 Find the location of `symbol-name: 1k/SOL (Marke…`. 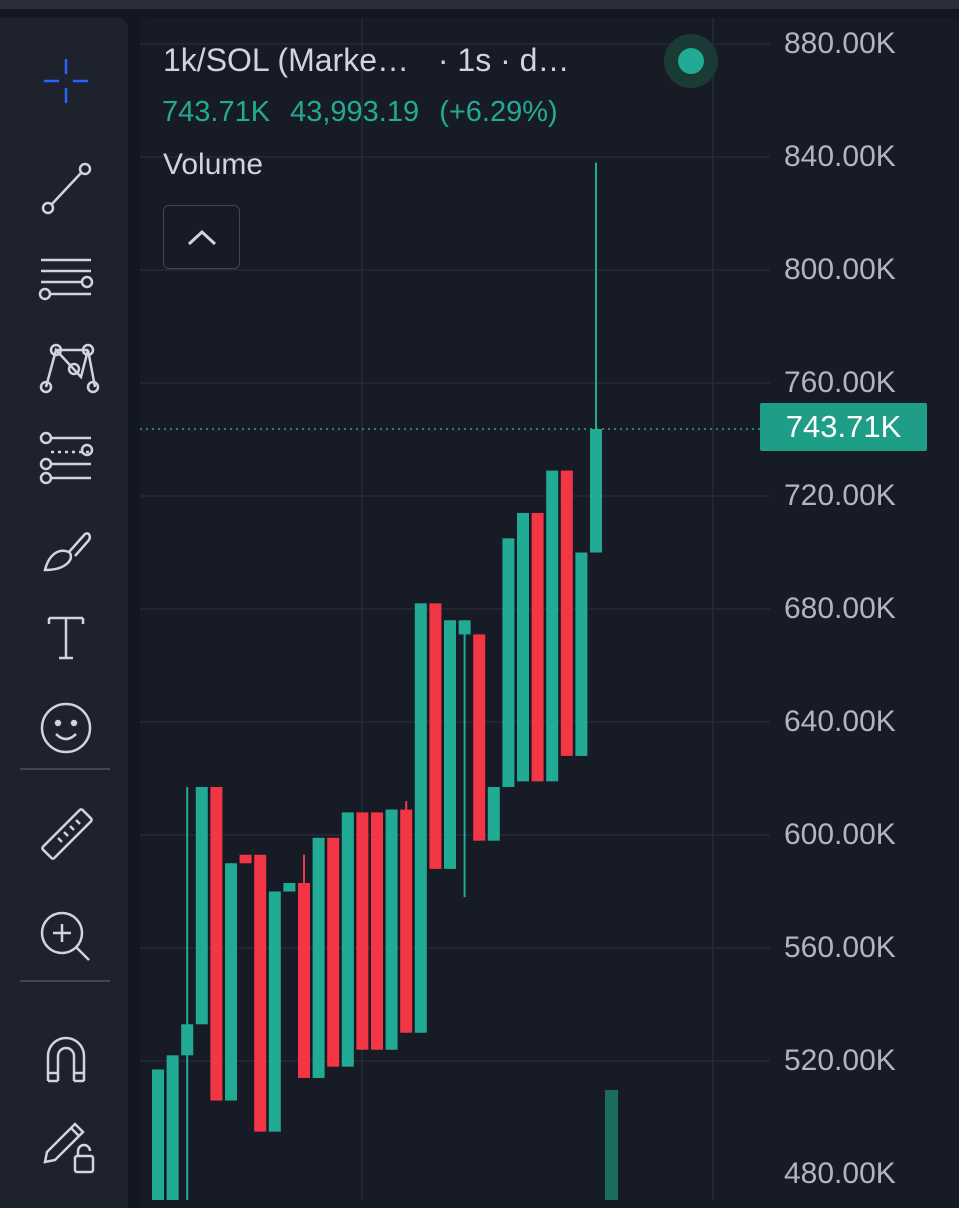

symbol-name: 1k/SOL (Marke… is located at coordinates (286, 60).